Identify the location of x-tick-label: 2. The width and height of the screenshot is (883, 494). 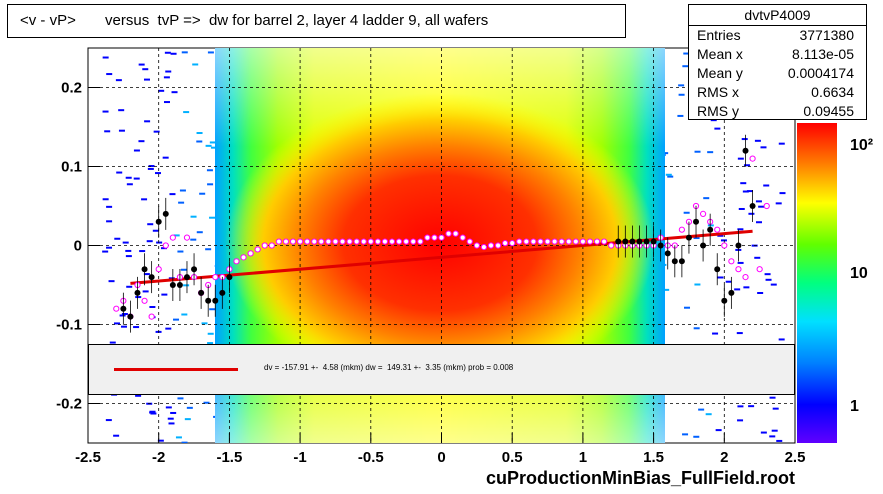
(724, 457).